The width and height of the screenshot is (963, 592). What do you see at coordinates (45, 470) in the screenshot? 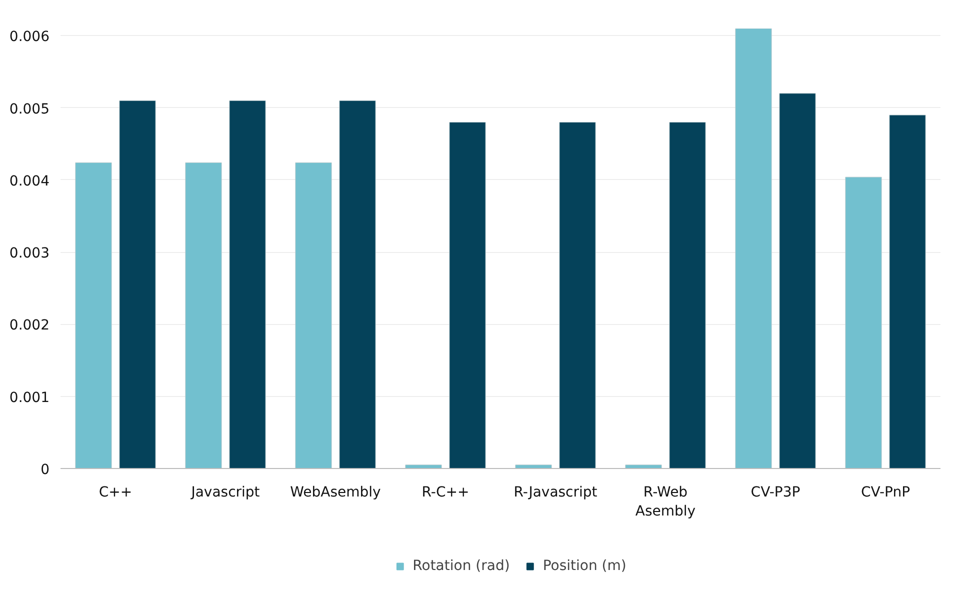
I see `y-tick-label: 0` at bounding box center [45, 470].